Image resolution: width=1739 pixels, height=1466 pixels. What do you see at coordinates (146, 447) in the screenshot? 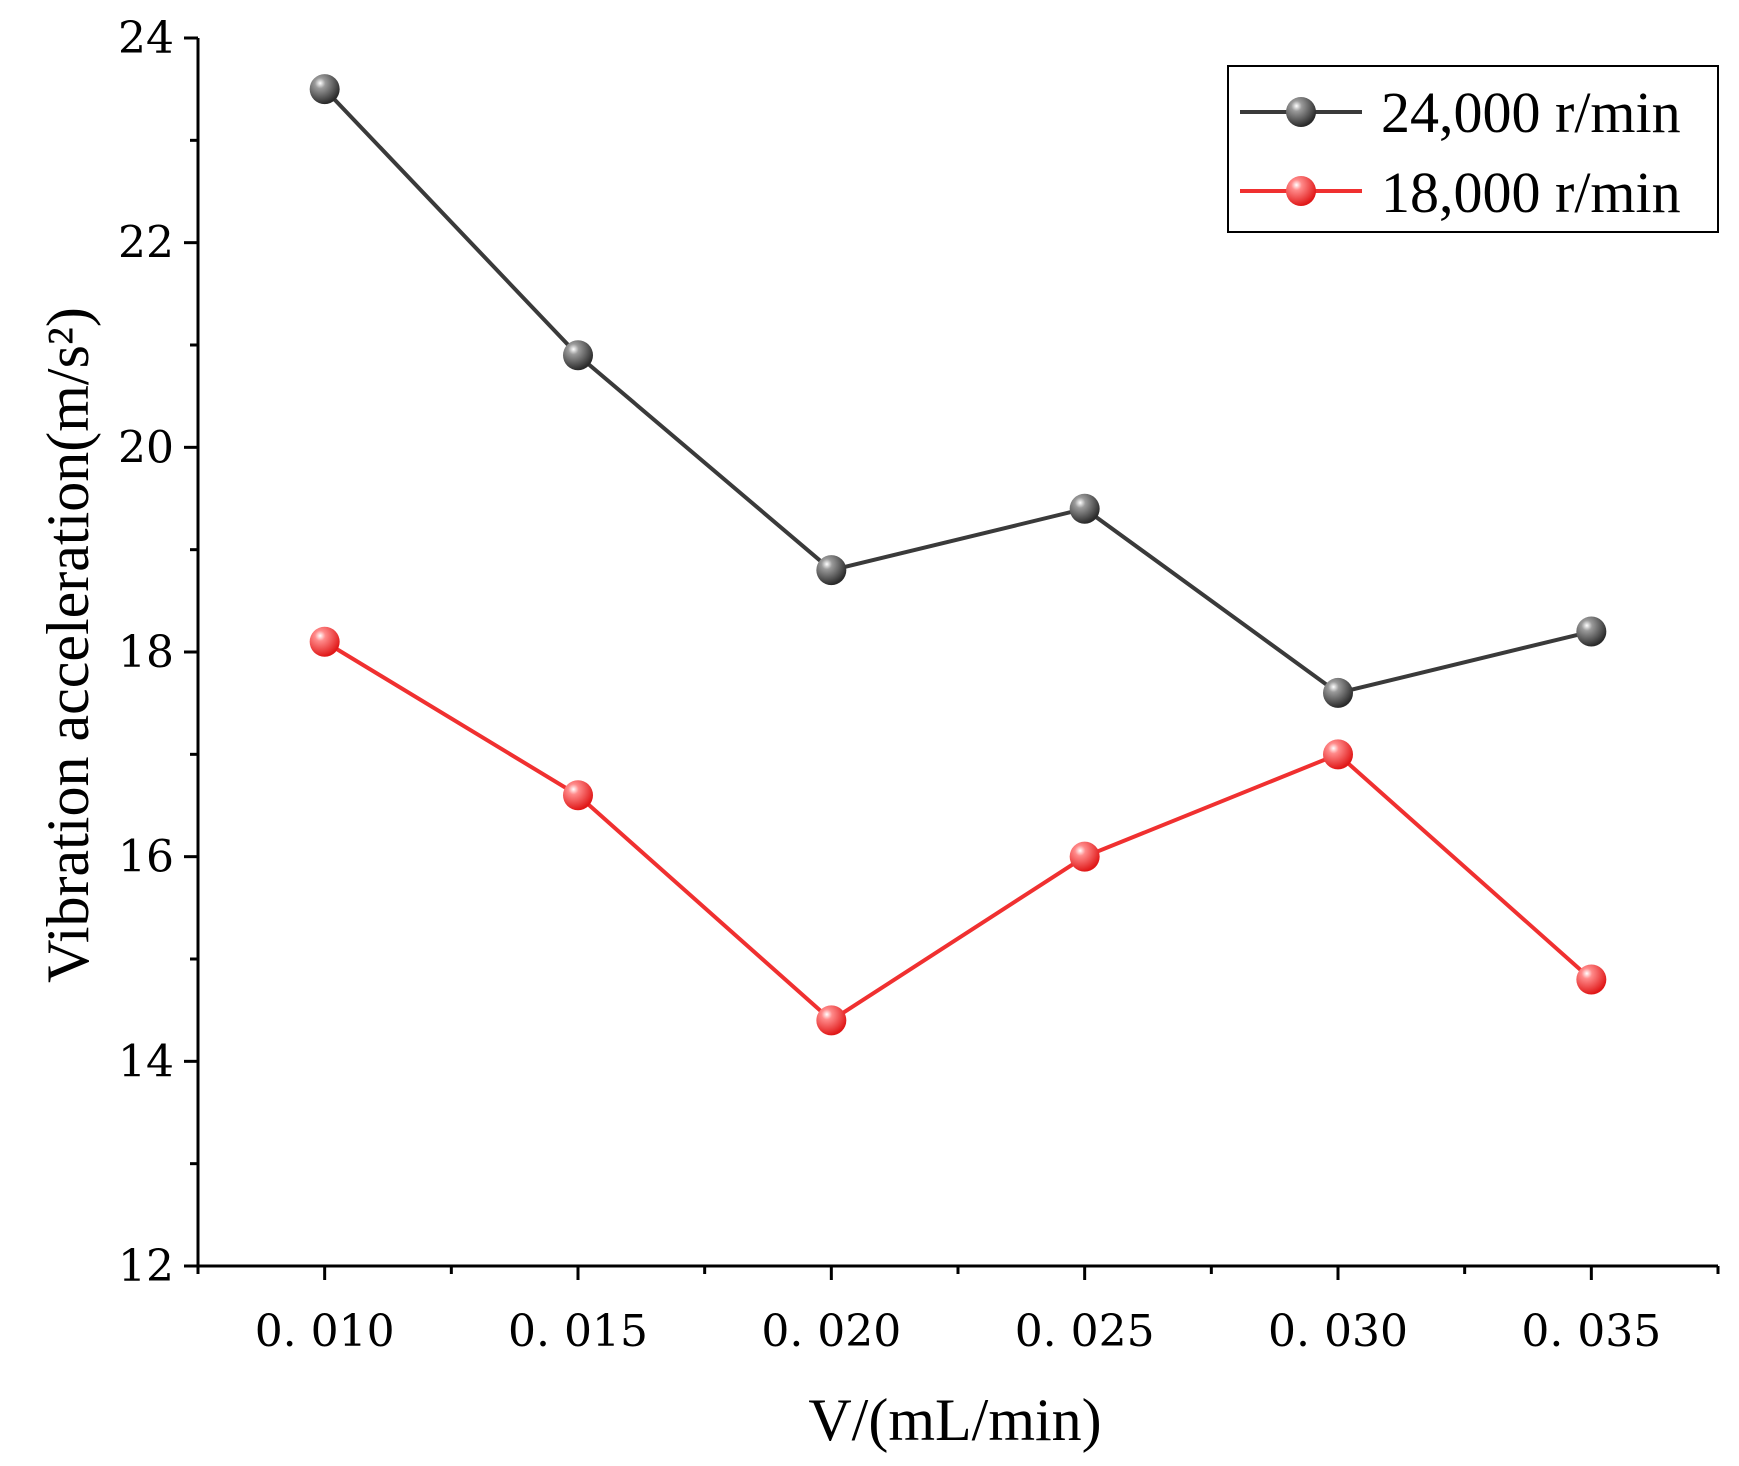
I see `y-tick-label: 20` at bounding box center [146, 447].